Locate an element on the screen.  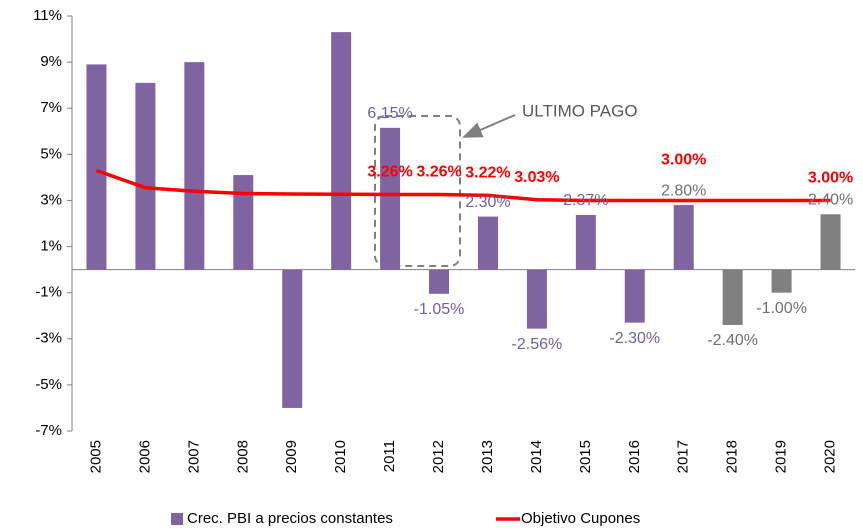
y-tick-label: -3% is located at coordinates (48, 338).